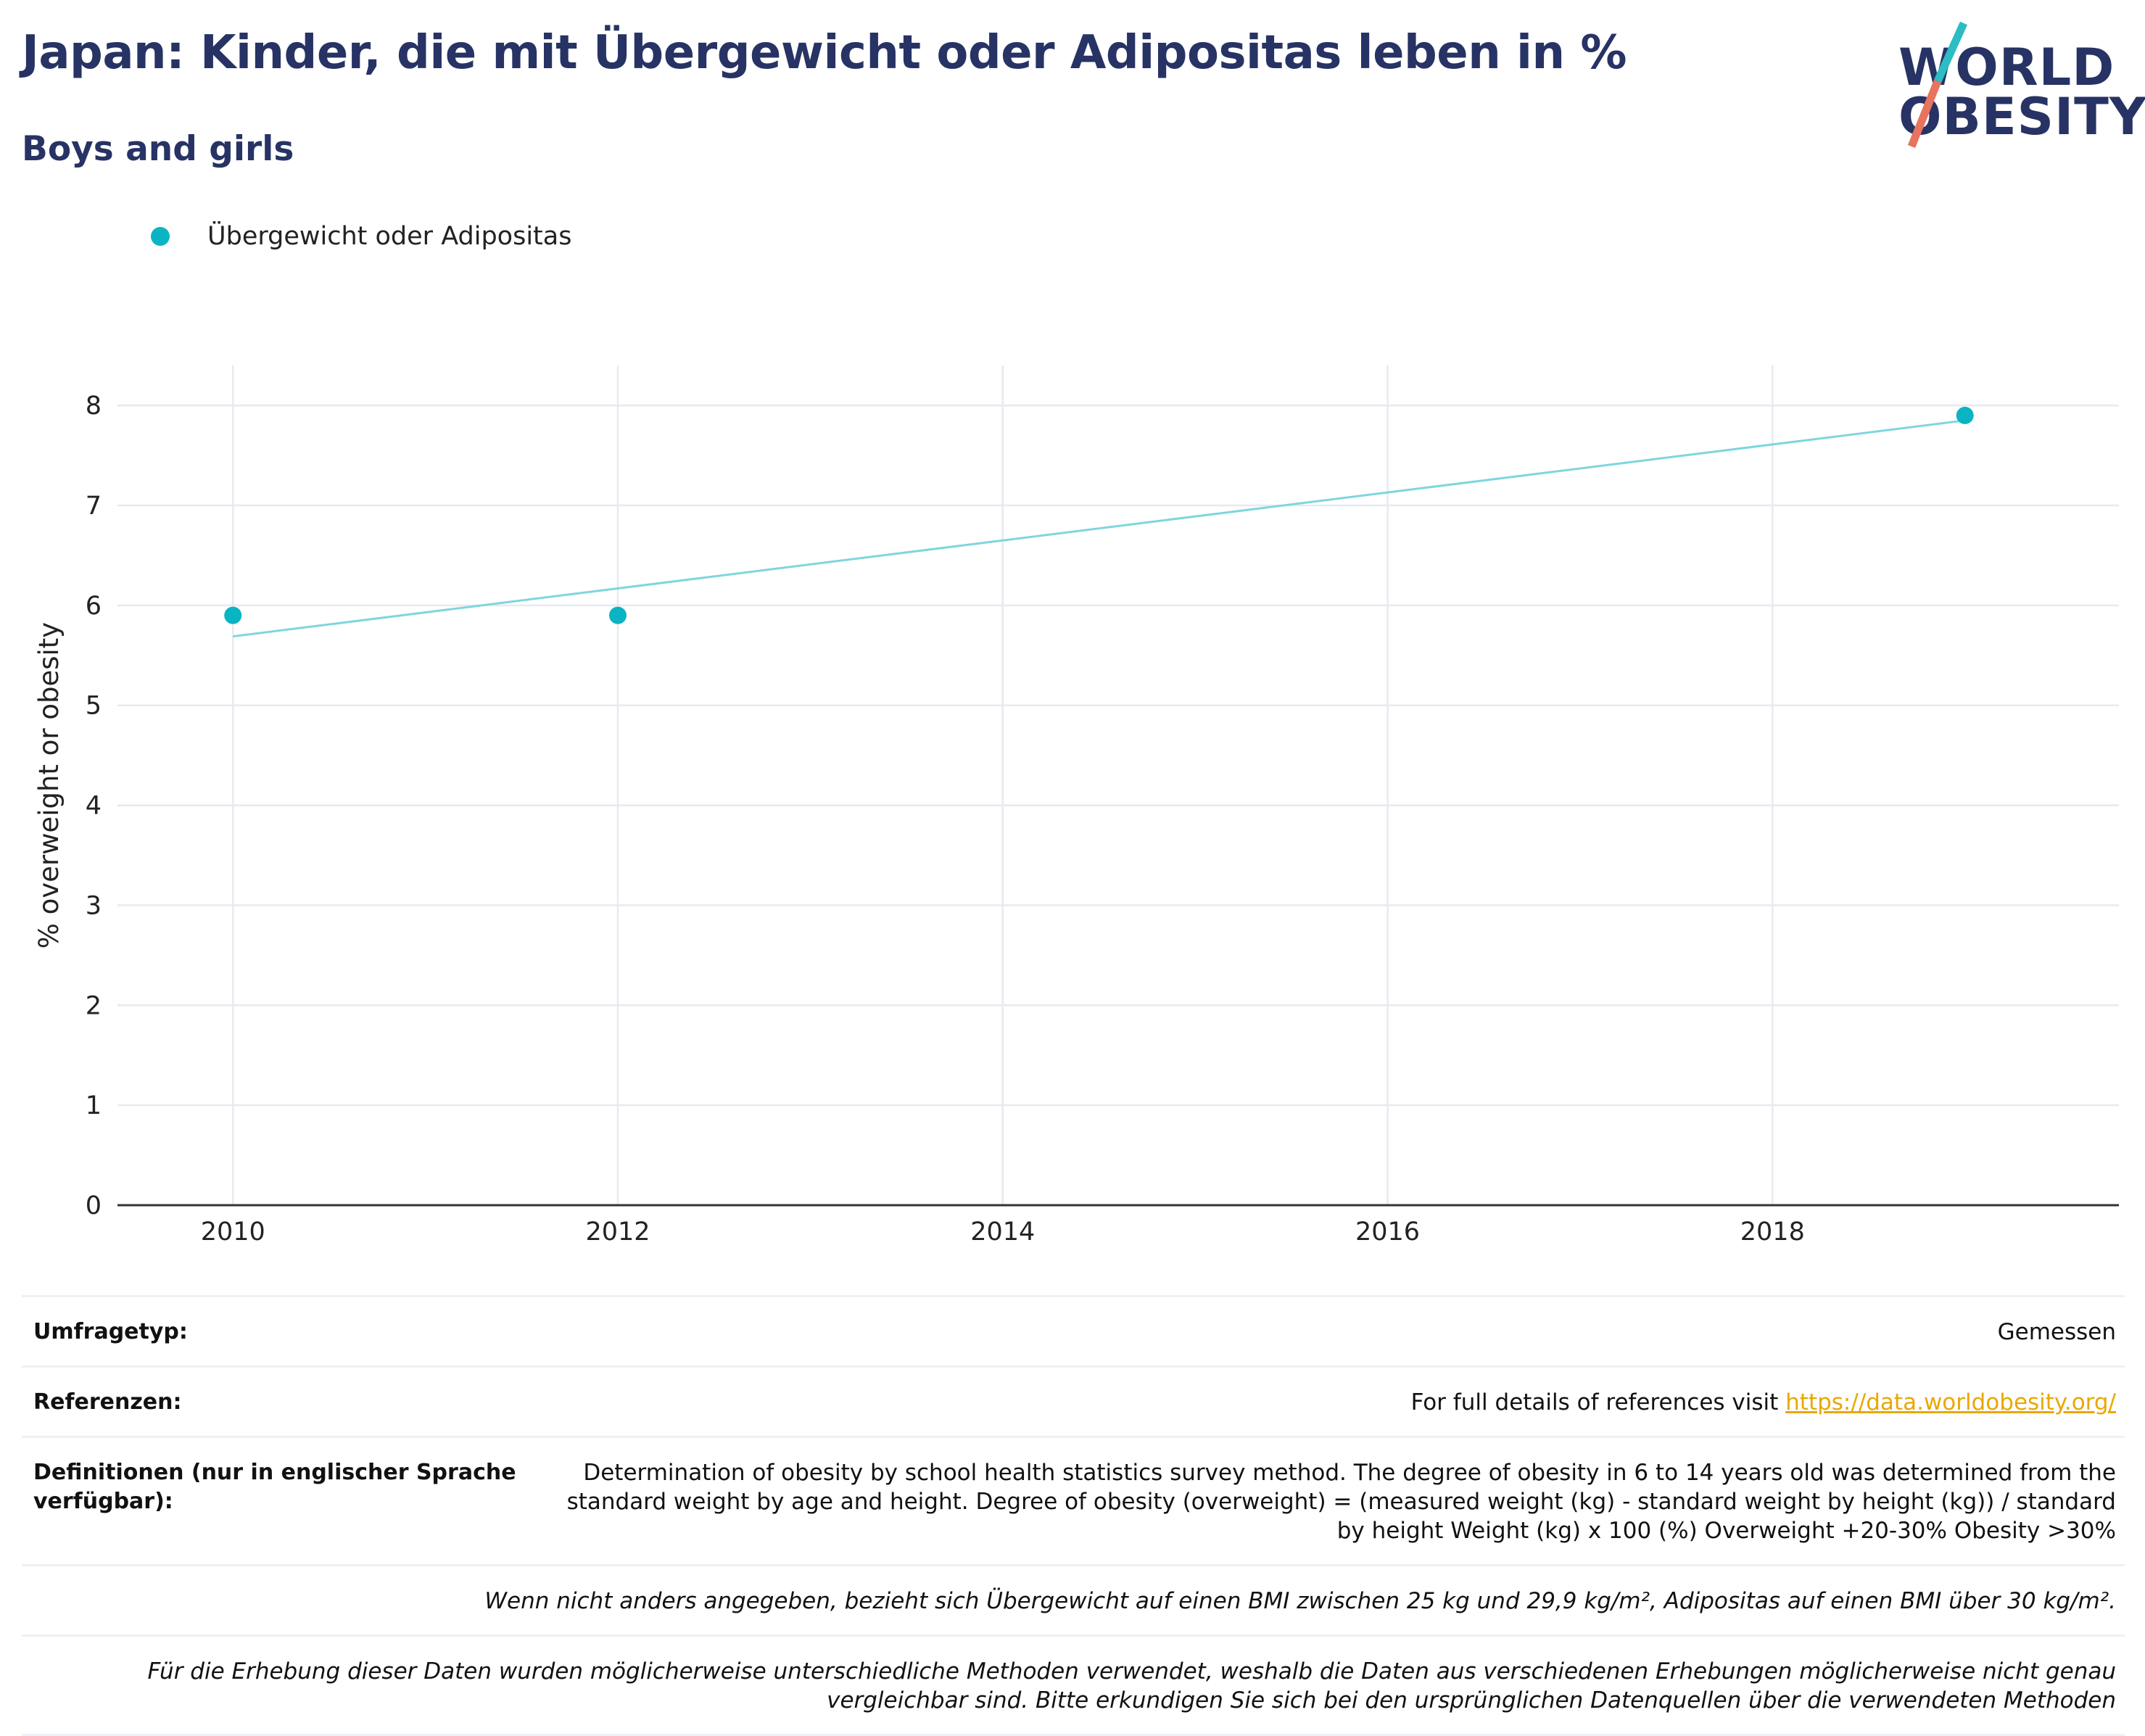 The height and width of the screenshot is (1736, 2145). What do you see at coordinates (94, 606) in the screenshot?
I see `y-tick-label: 6` at bounding box center [94, 606].